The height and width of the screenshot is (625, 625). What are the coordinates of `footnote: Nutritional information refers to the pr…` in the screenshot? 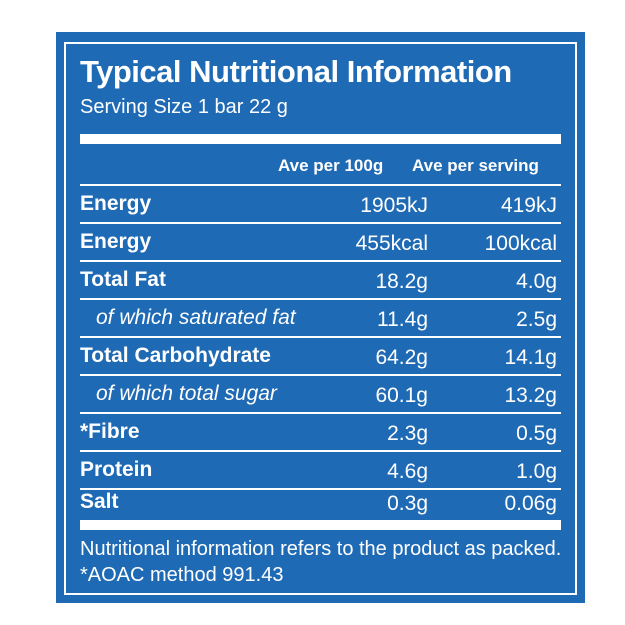 It's located at (321, 562).